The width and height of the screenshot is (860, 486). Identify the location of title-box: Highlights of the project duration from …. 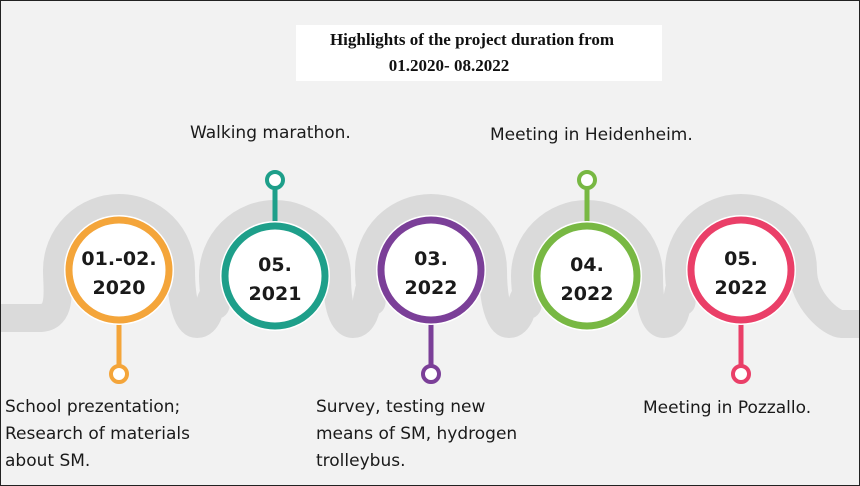
(479, 53).